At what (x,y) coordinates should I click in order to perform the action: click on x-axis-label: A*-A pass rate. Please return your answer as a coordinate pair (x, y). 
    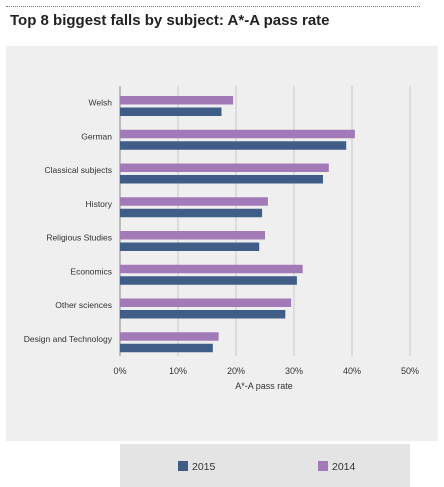
    Looking at the image, I should click on (264, 386).